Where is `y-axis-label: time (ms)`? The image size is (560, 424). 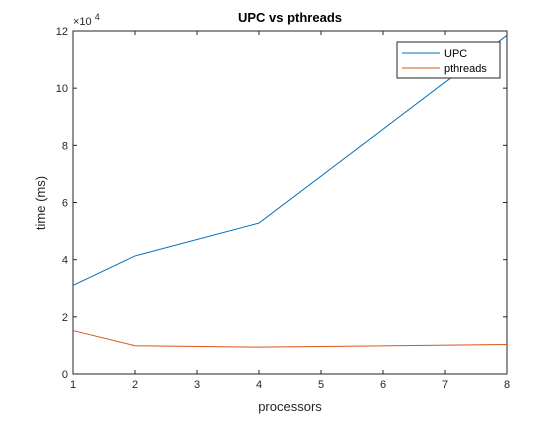 y-axis-label: time (ms) is located at coordinates (40, 203).